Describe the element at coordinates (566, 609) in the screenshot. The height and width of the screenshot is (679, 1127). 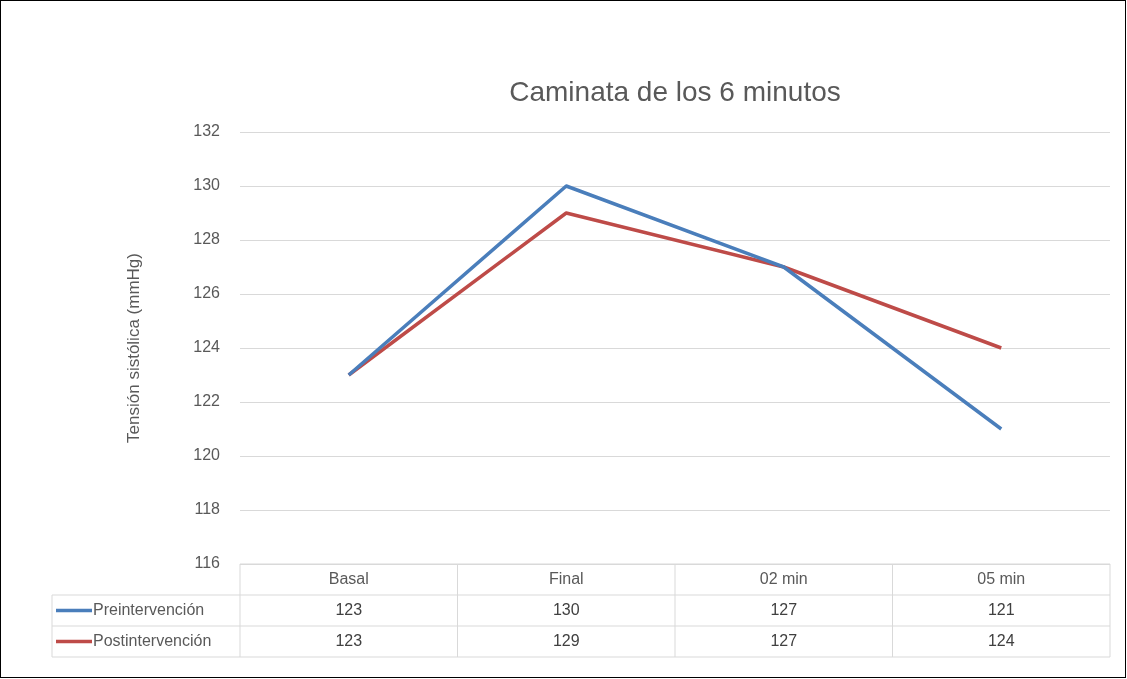
I see `data-label: 130` at that location.